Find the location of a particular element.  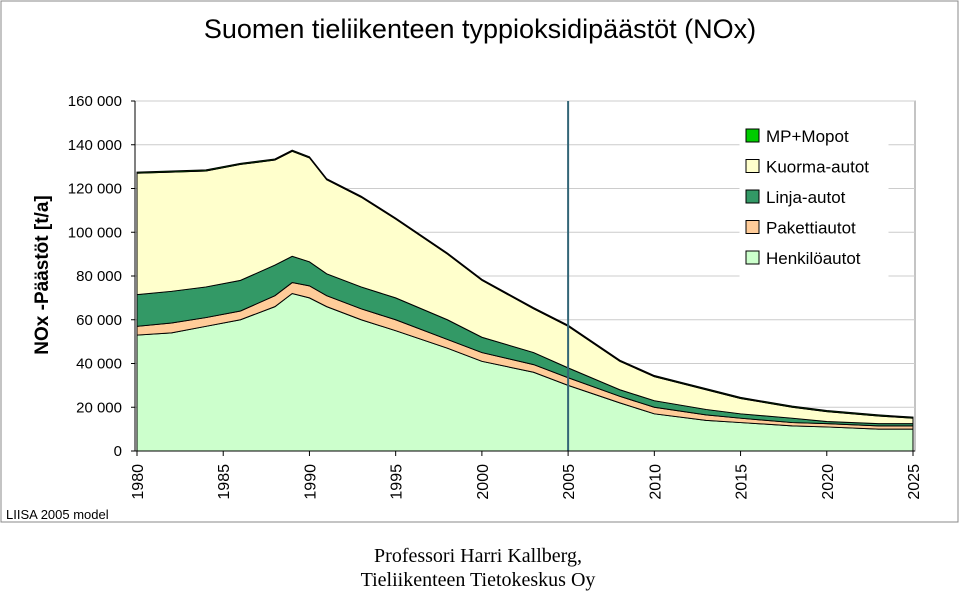

x-tick-label: 1995 is located at coordinates (397, 482).